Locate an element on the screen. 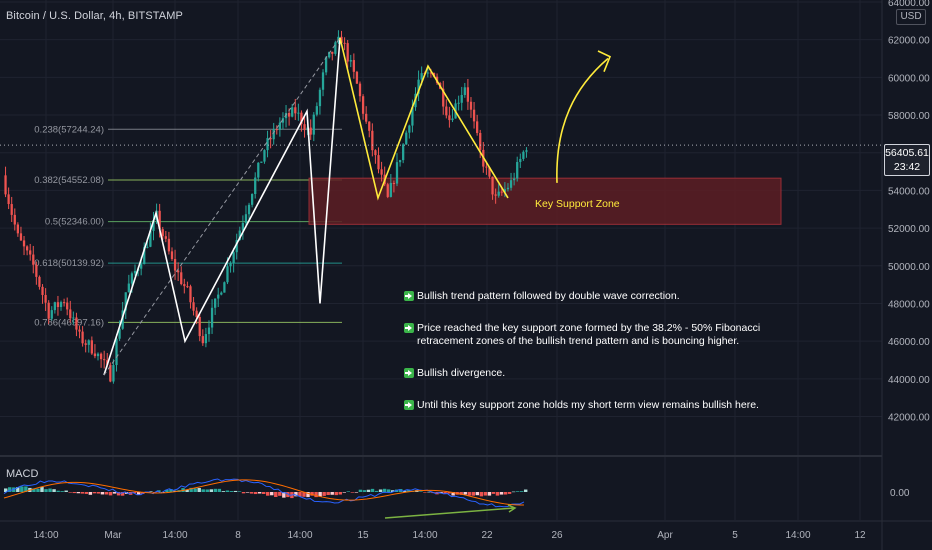 The image size is (932, 550). macd-line is located at coordinates (264, 493).